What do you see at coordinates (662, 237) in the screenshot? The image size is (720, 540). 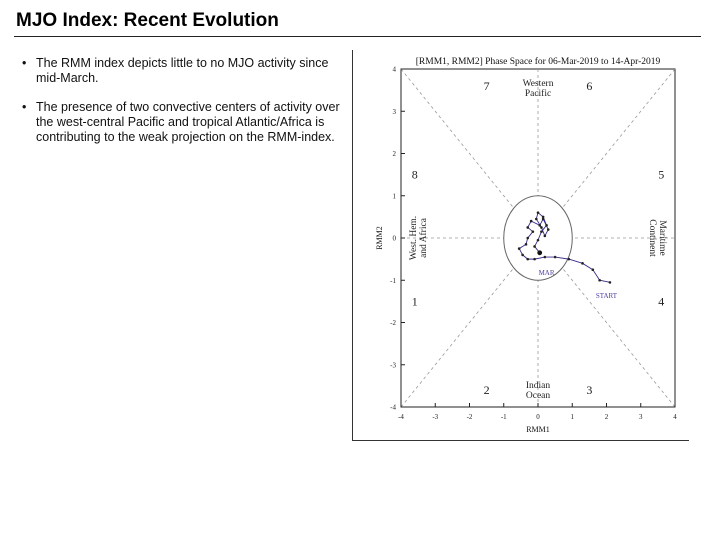 I see `region-label-line: Maritime` at bounding box center [662, 237].